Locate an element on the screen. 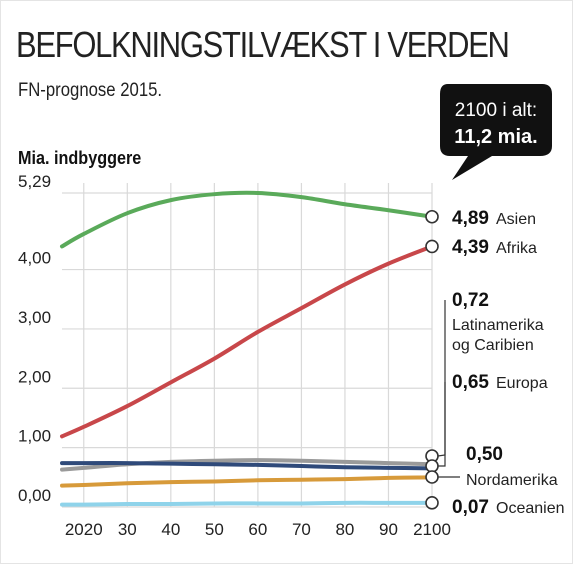 The height and width of the screenshot is (564, 573). end-value-asia: 4,89 is located at coordinates (470, 218).